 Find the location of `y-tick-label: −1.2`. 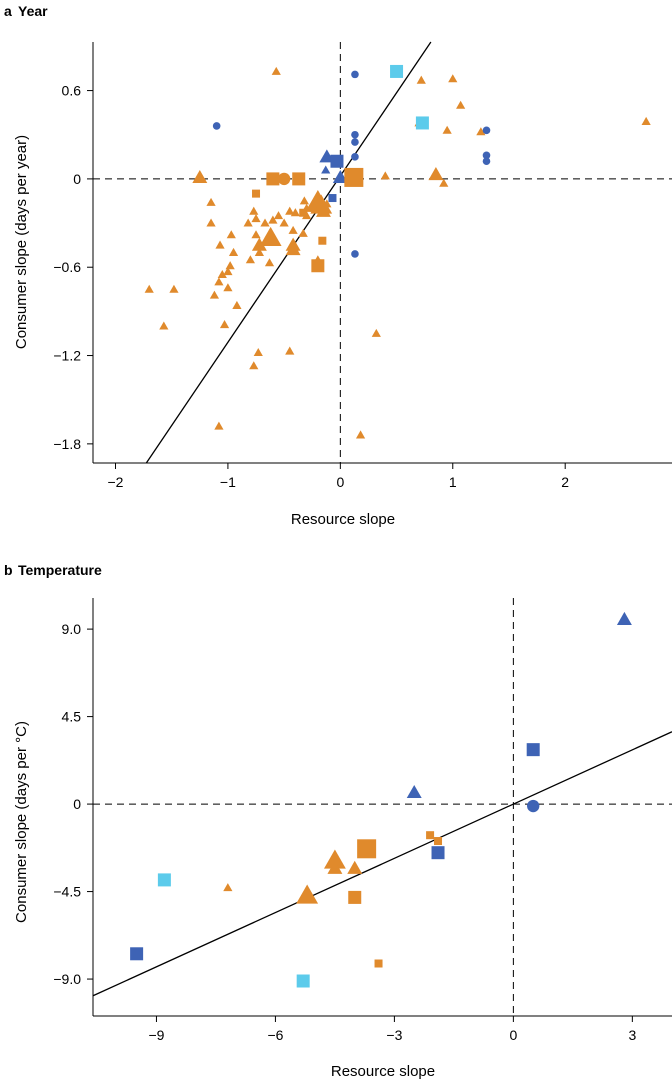

y-tick-label: −1.2 is located at coordinates (67, 356).